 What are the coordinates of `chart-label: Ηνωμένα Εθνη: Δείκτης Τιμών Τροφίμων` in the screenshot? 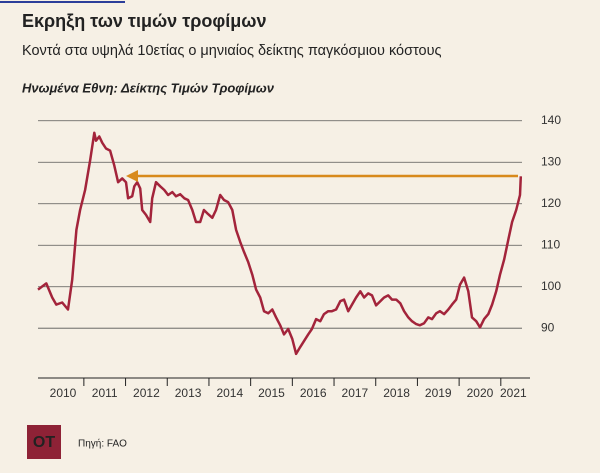 It's located at (148, 87).